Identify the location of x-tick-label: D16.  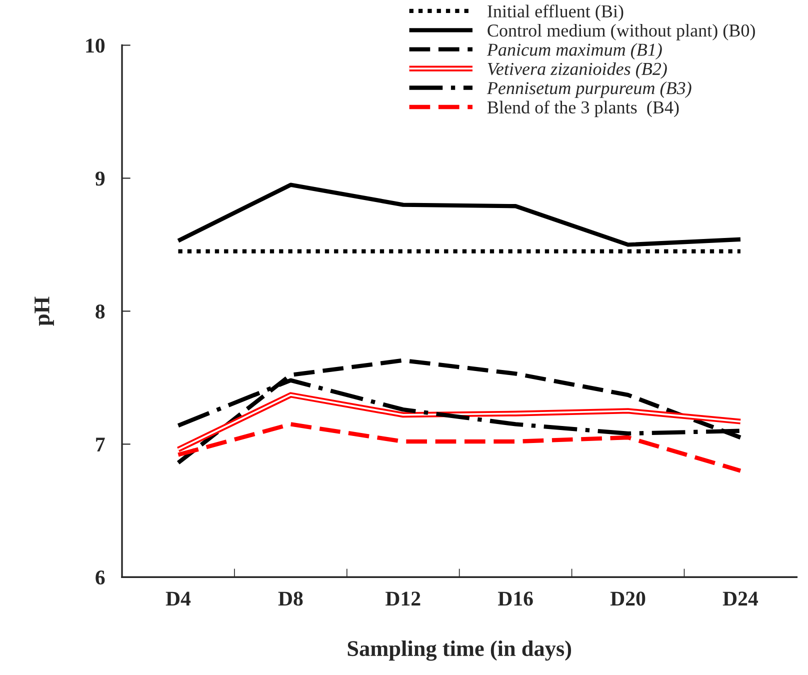
(515, 599).